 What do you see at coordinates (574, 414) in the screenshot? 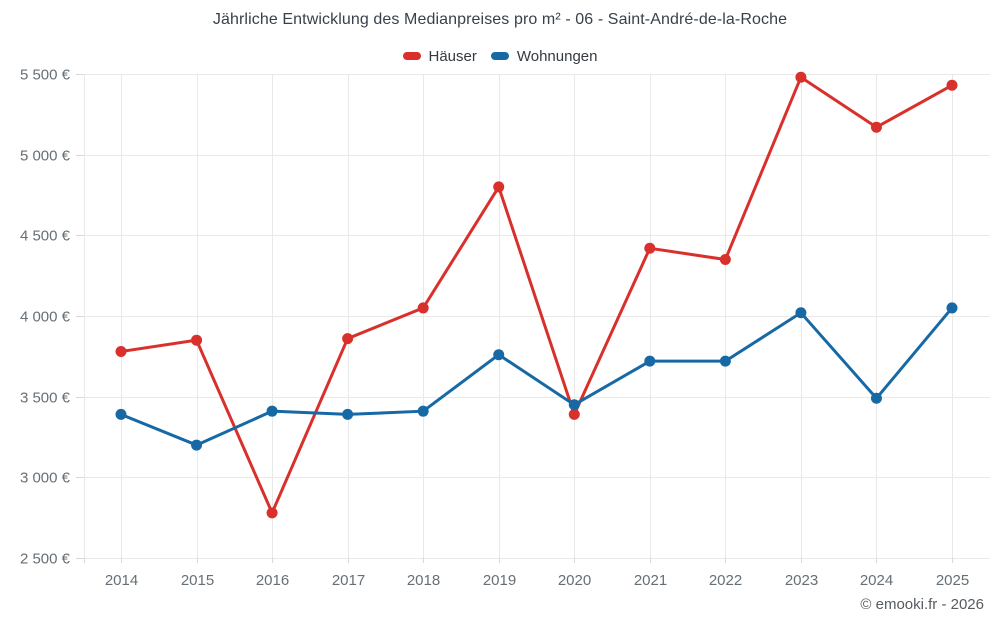
I see `data-point-hauser-2020` at bounding box center [574, 414].